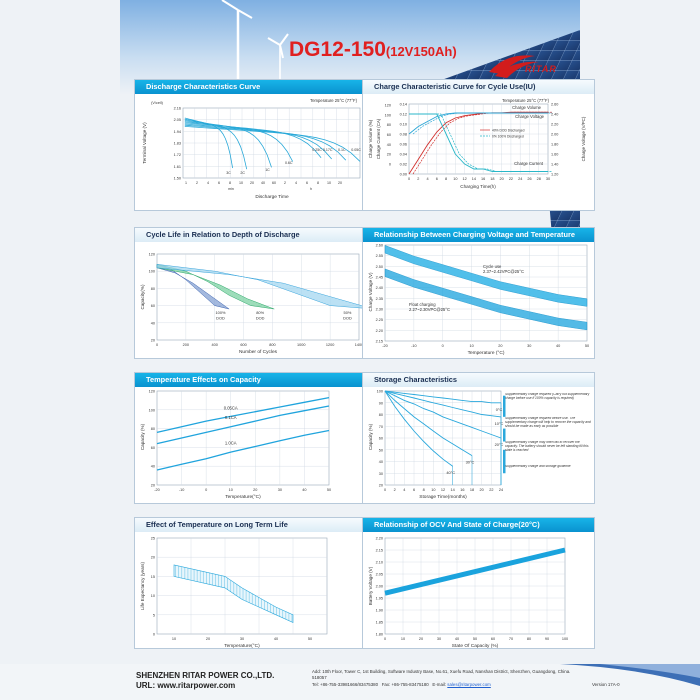 Image resolution: width=700 pixels, height=700 pixels. Describe the element at coordinates (492, 179) in the screenshot. I see `x-tick-label: 18` at that location.